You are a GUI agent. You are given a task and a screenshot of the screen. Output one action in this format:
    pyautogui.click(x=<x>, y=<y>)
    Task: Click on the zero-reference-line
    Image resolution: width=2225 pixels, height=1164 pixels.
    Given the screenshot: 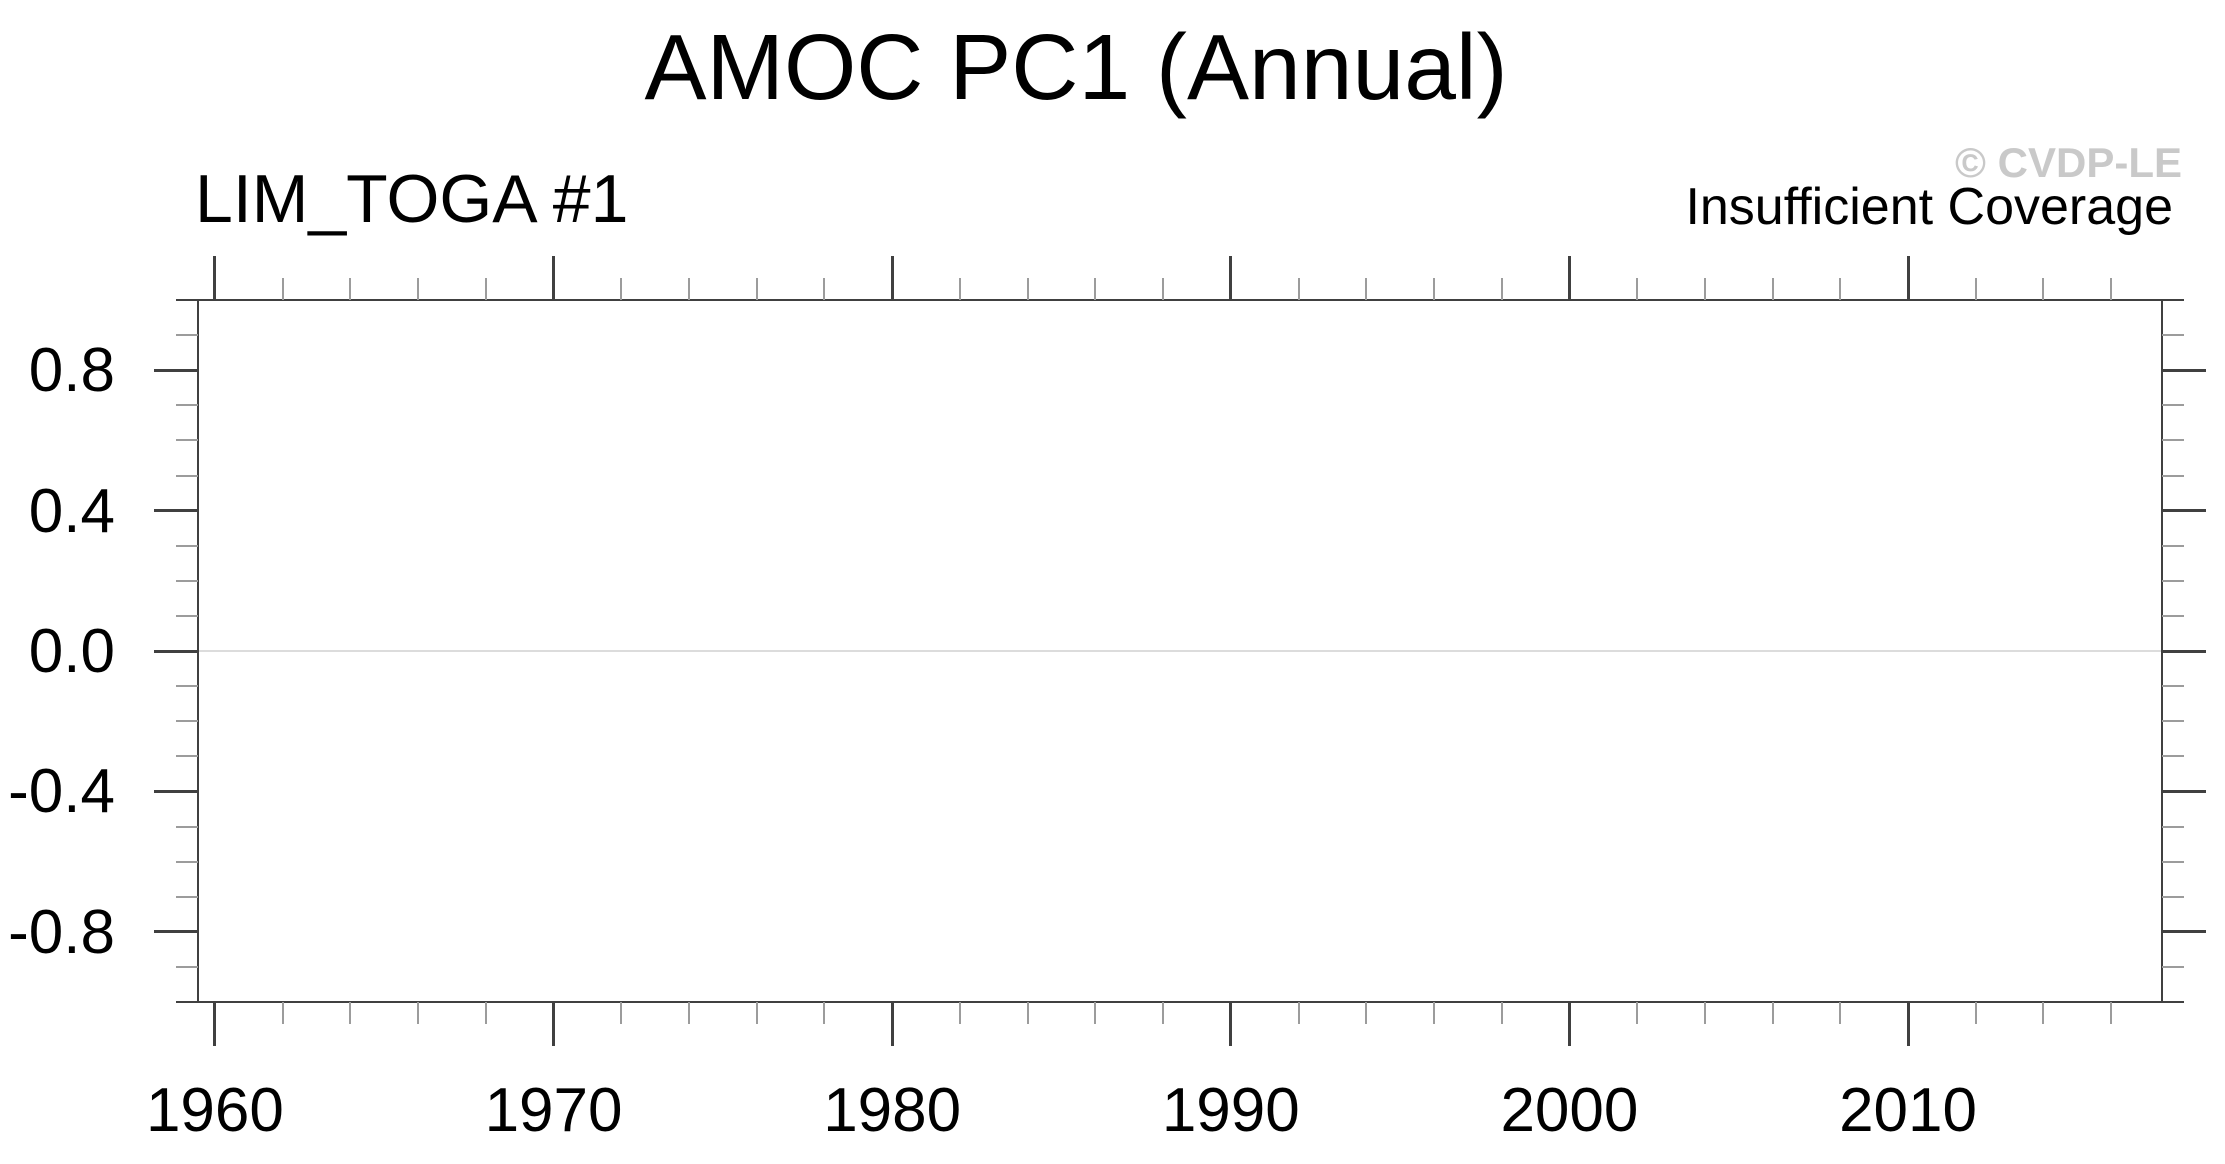 What is the action you would take?
    pyautogui.click(x=1180, y=651)
    